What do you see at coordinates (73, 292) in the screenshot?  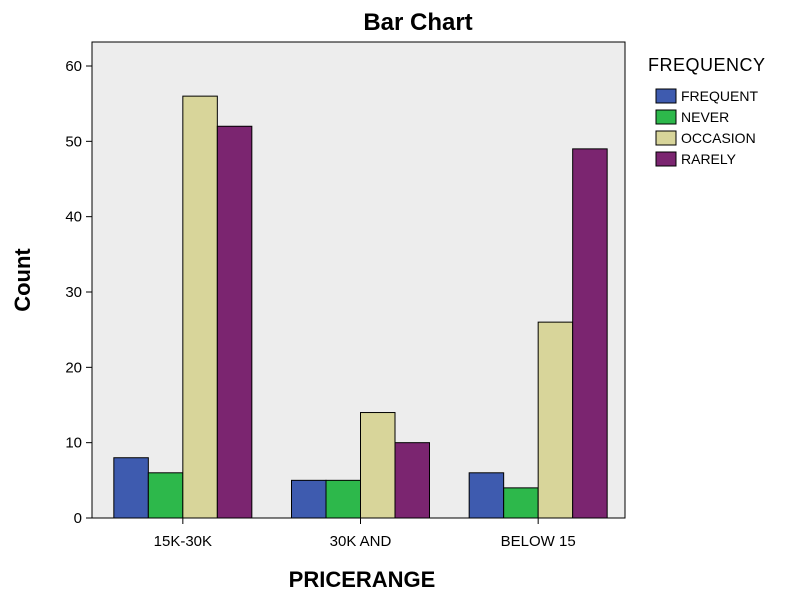 I see `y-tick-label: 30` at bounding box center [73, 292].